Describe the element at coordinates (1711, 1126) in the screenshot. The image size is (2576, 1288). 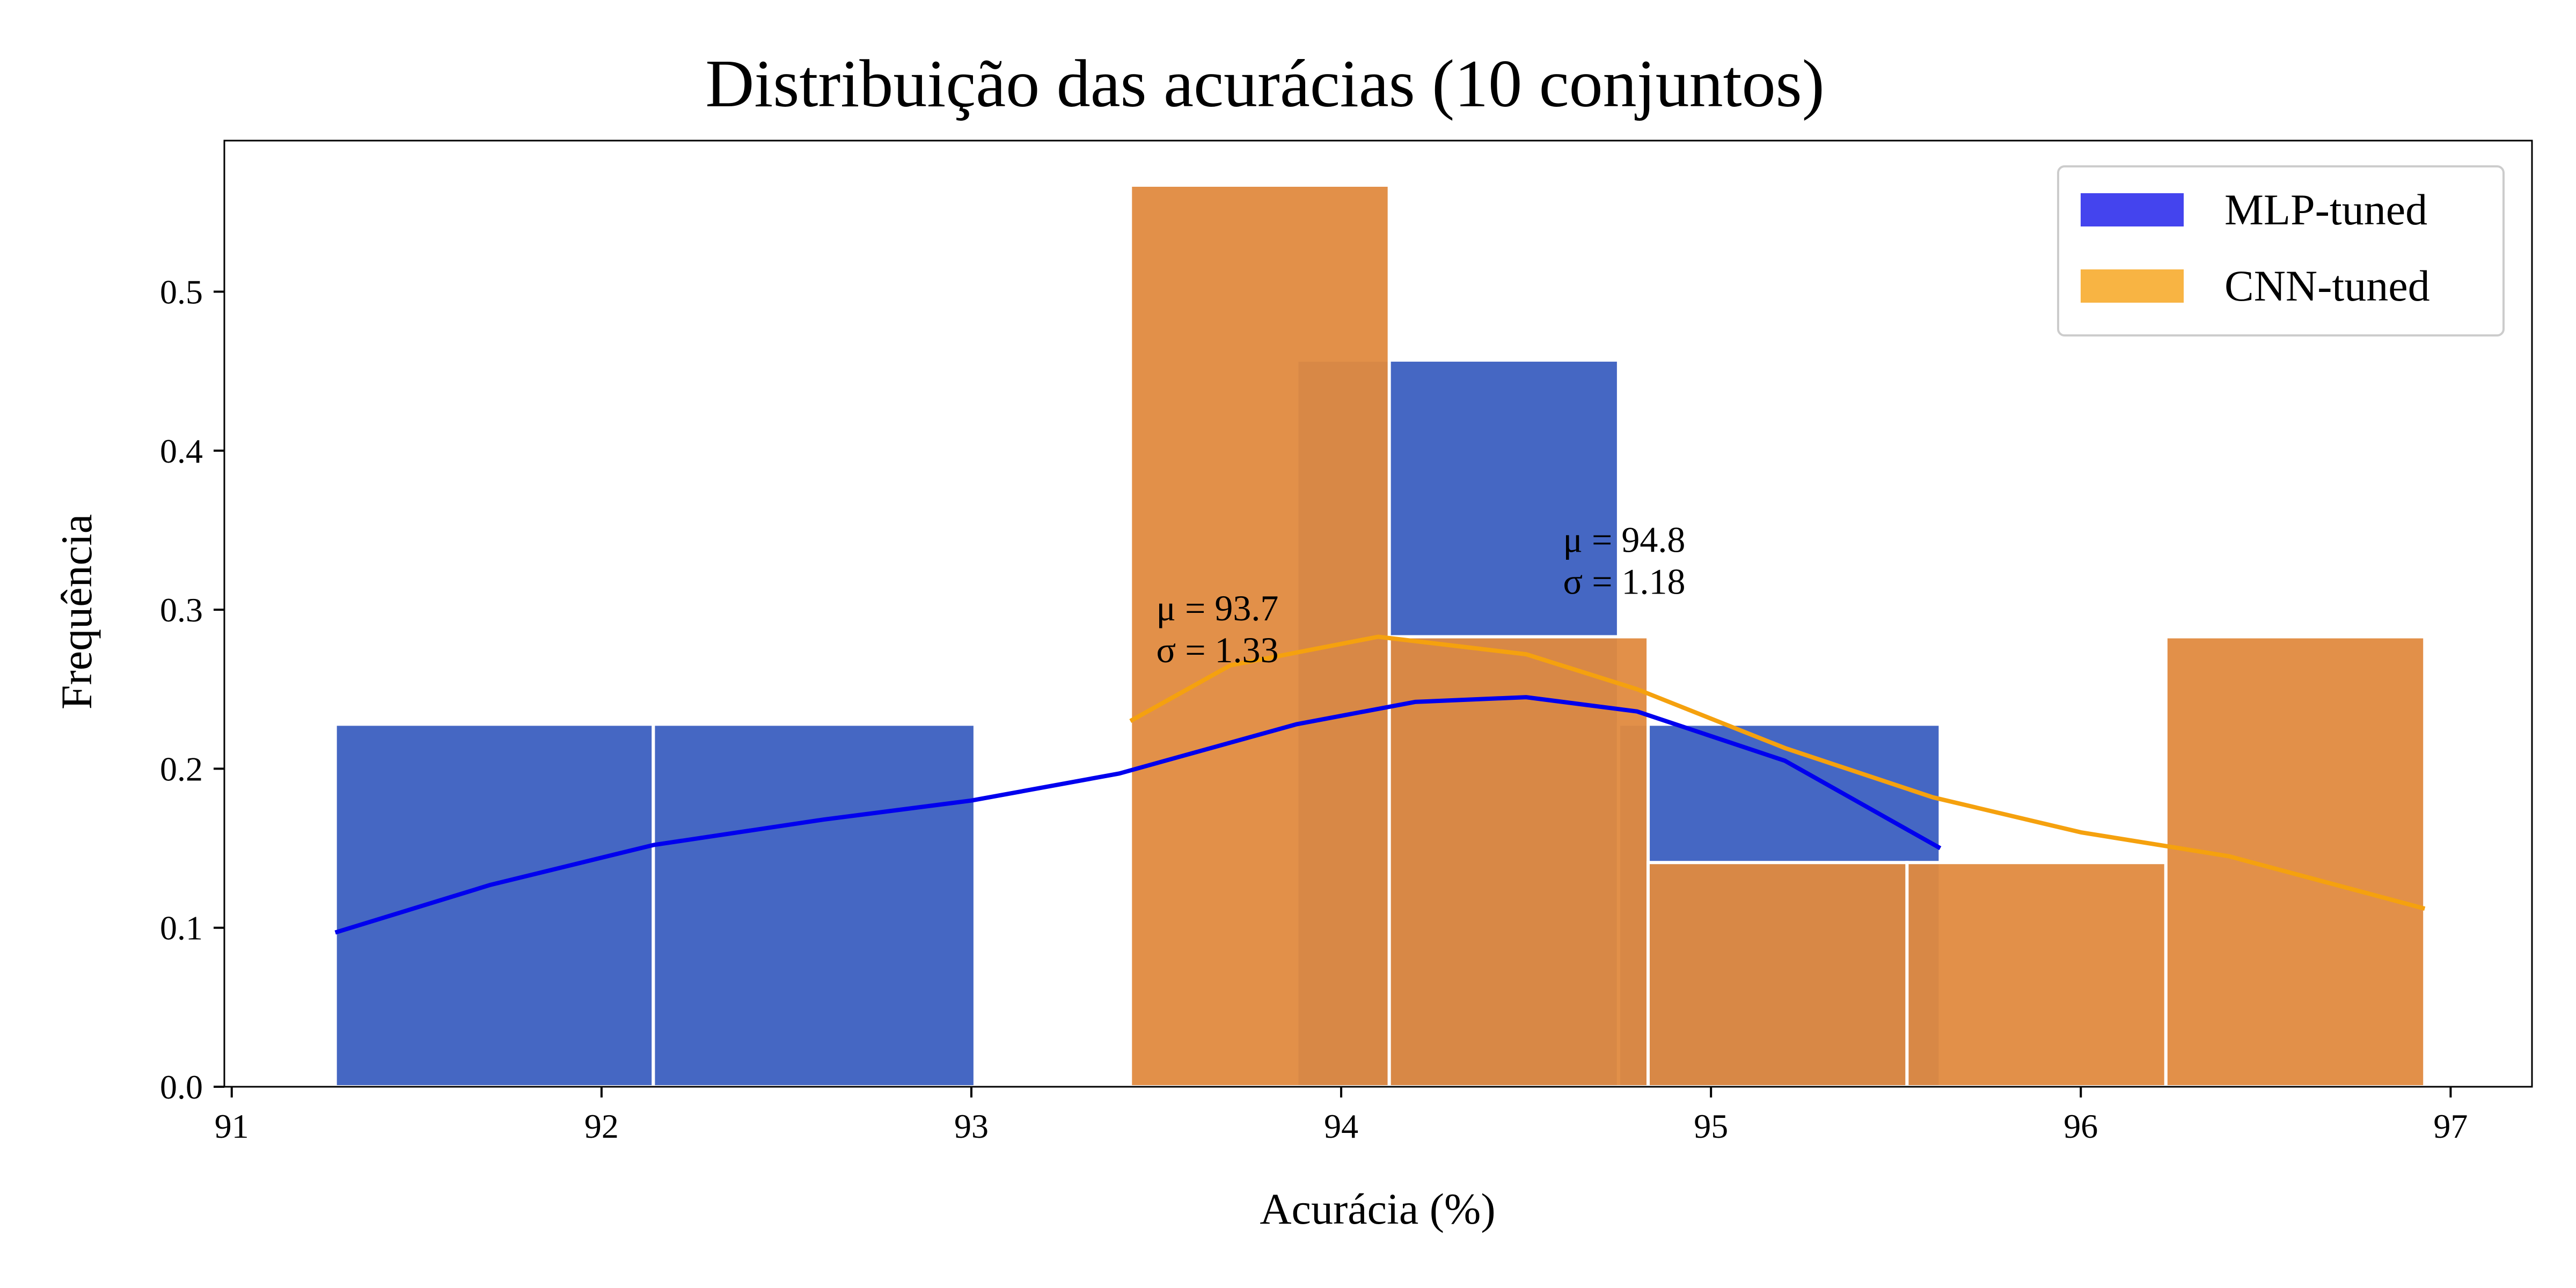
I see `x-tick-label-95: 95` at that location.